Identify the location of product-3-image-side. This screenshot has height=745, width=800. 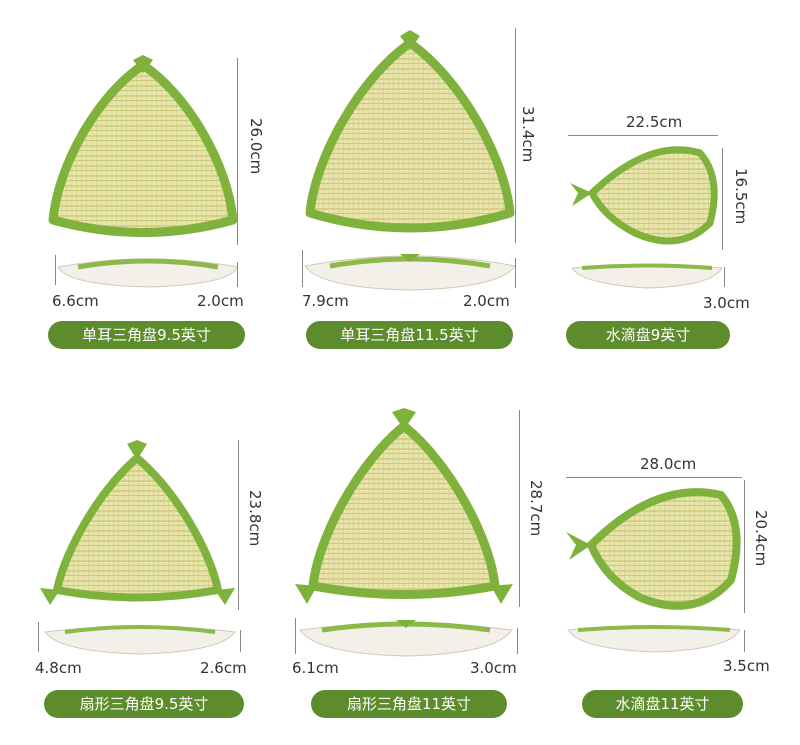
(647, 276).